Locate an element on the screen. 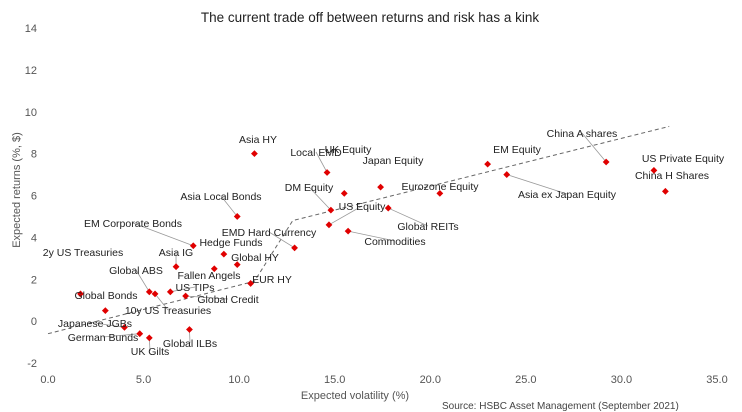 The image size is (742, 412). x-tick-label: 30.0 is located at coordinates (621, 380).